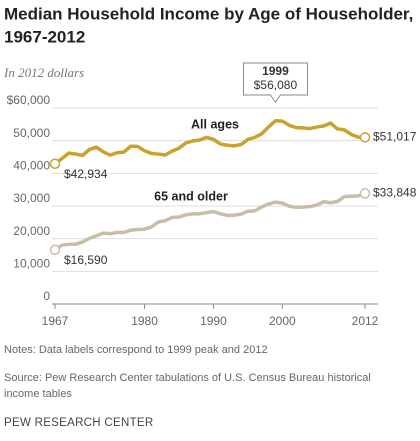  Describe the element at coordinates (55, 321) in the screenshot. I see `x-tick-label: 1967` at that location.